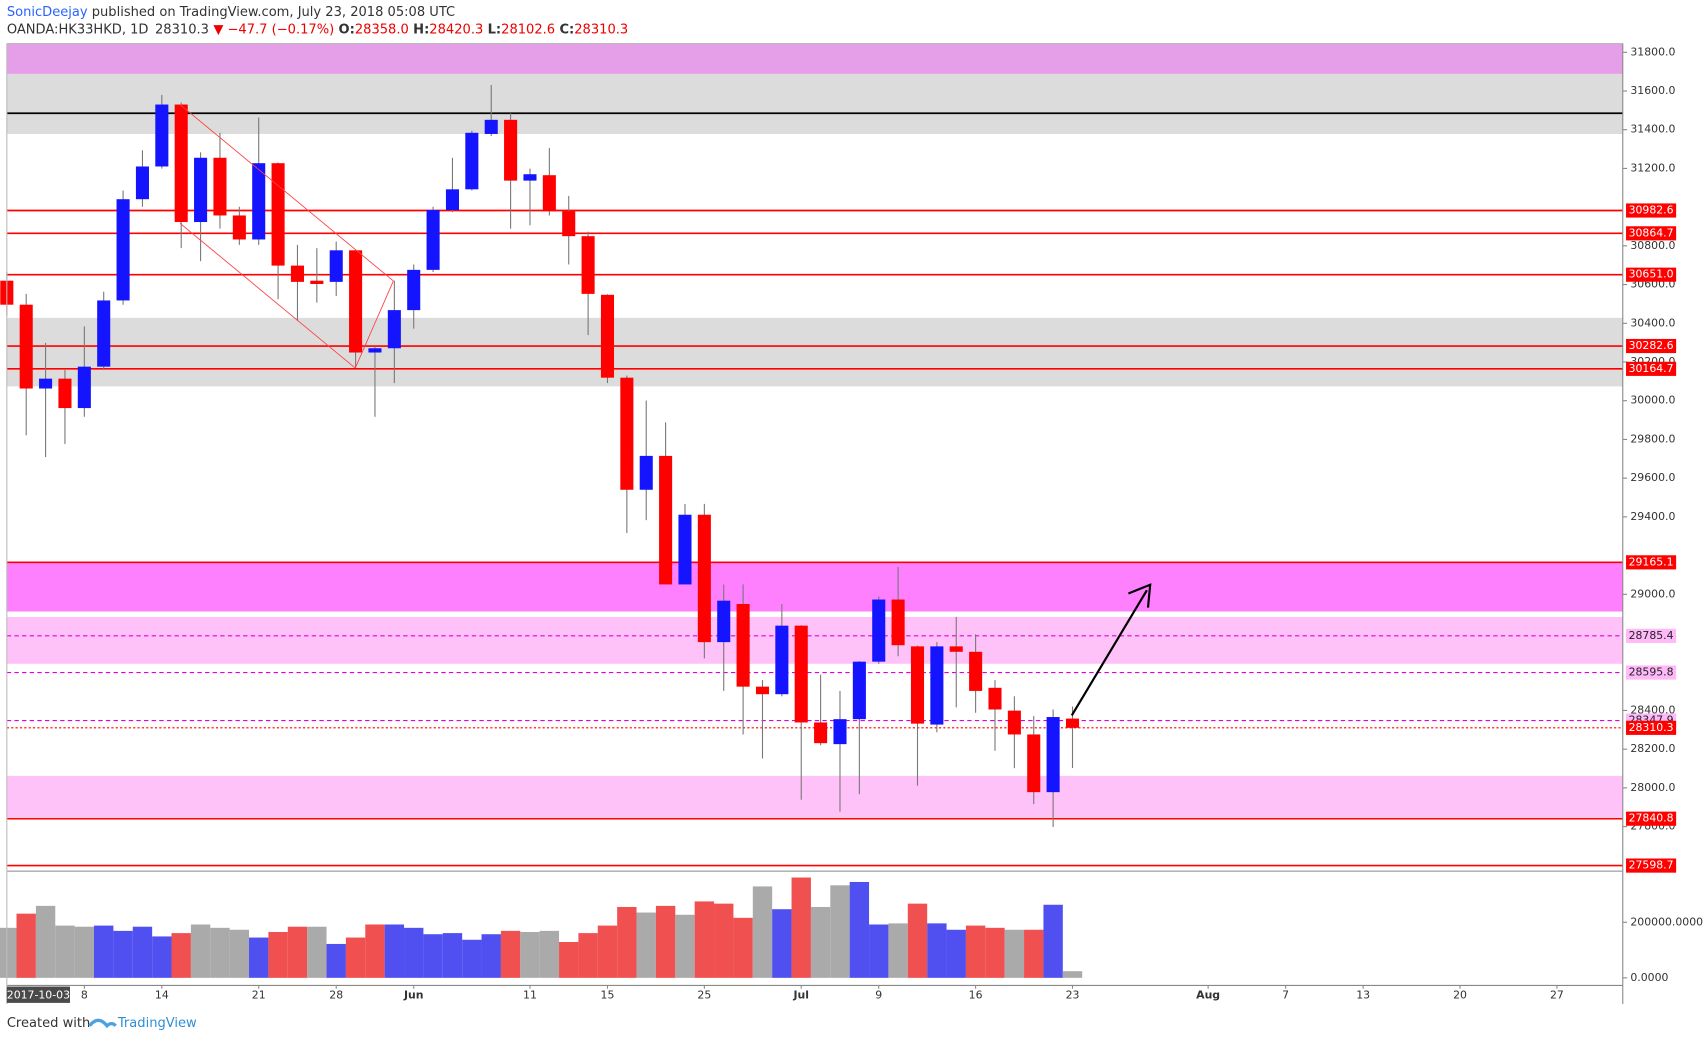 The height and width of the screenshot is (1041, 1708). Describe the element at coordinates (1652, 322) in the screenshot. I see `y-tick-label: 30400.0` at that location.